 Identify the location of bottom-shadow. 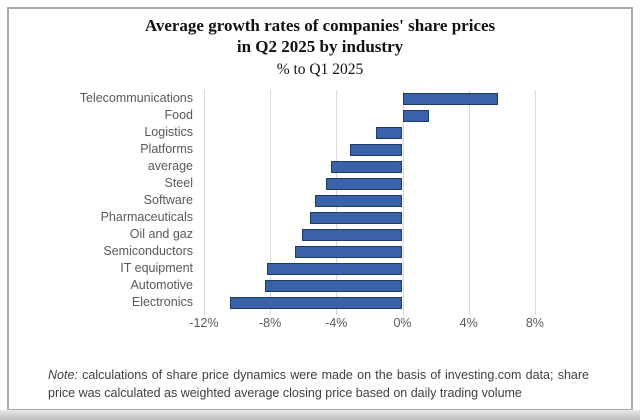
(320, 415).